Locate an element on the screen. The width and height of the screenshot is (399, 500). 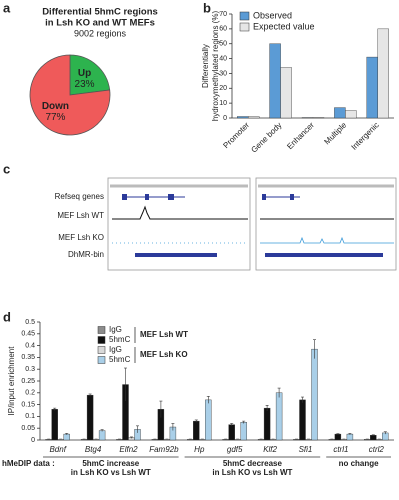
panel-label: a is located at coordinates (7, 7).